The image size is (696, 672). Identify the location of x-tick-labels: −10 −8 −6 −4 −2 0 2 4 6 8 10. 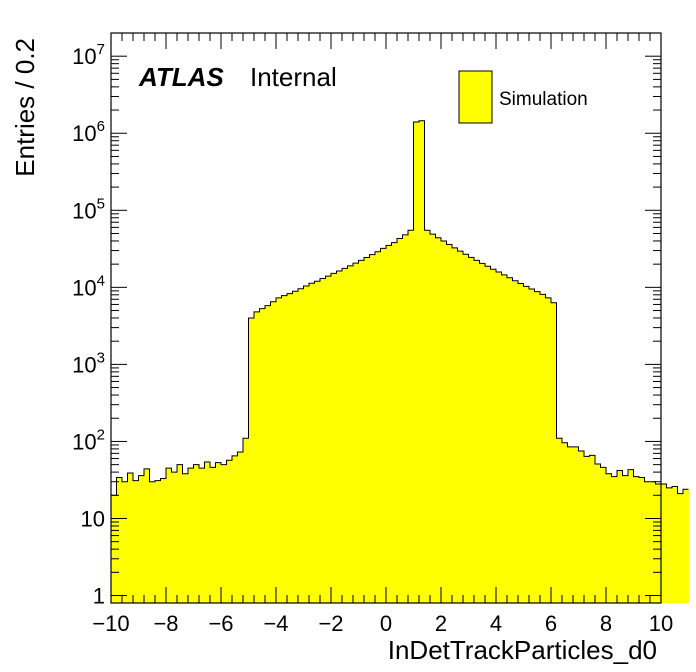
(382, 623).